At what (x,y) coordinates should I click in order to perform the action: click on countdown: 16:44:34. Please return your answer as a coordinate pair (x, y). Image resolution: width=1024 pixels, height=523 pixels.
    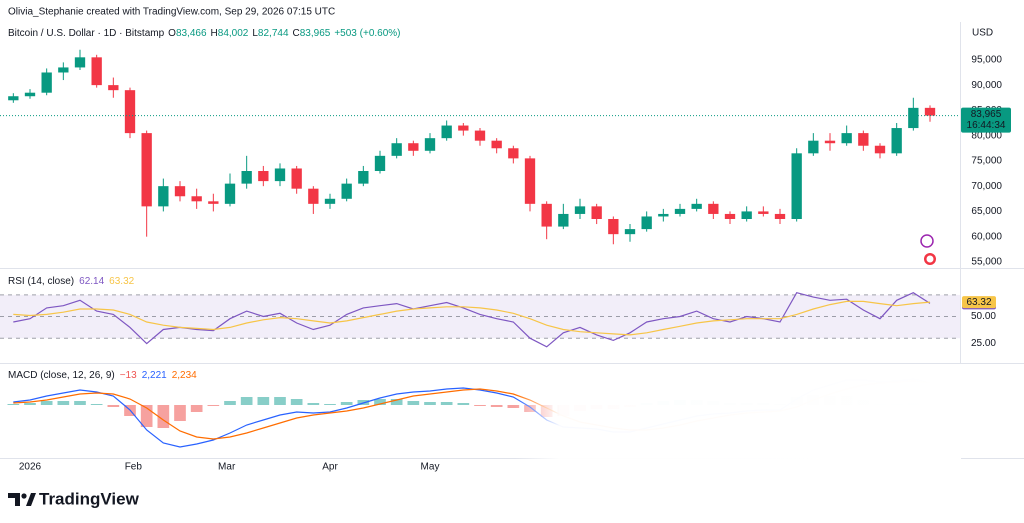
    Looking at the image, I should click on (986, 125).